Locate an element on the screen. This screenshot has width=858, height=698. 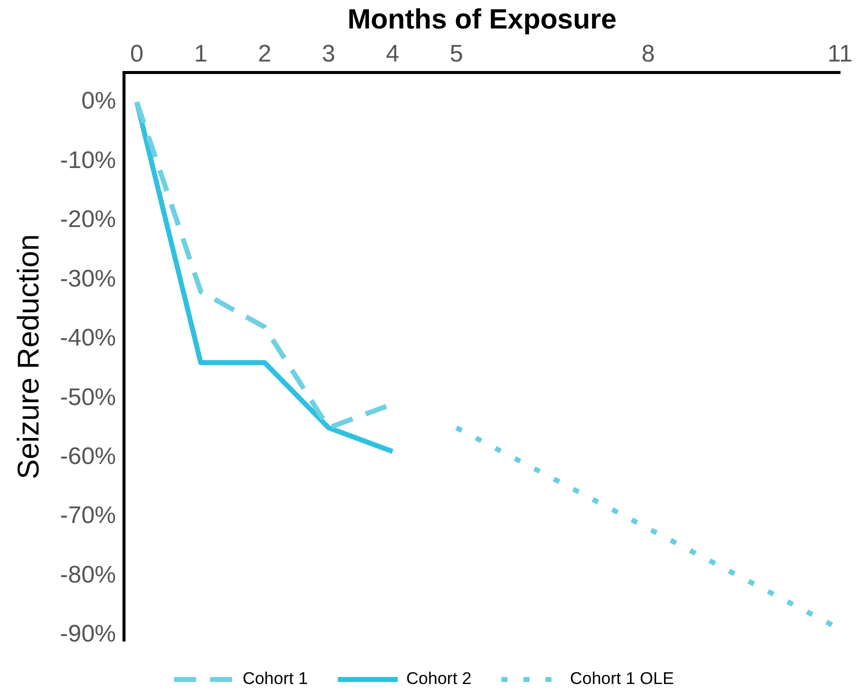
x-tick-label: 11 is located at coordinates (840, 54).